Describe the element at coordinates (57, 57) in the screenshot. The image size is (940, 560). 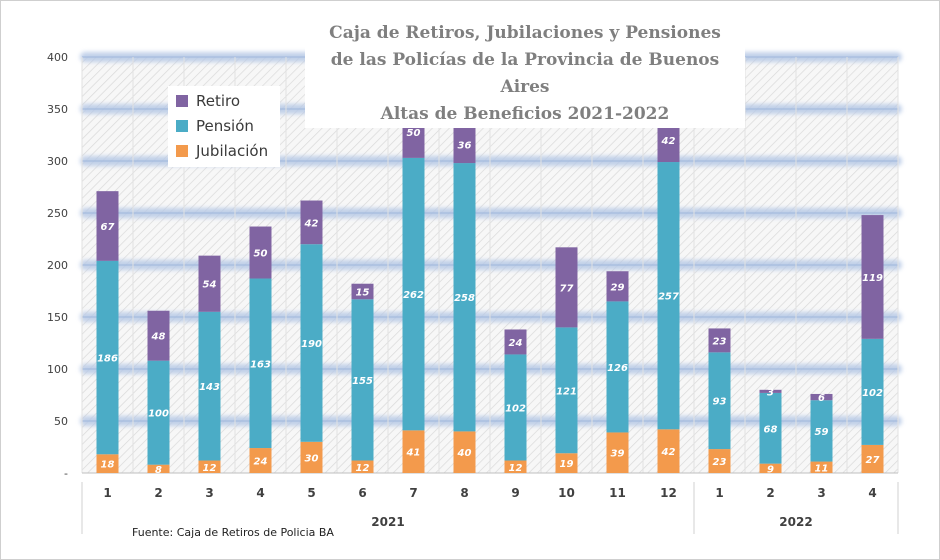
I see `y-tick-label: 400` at that location.